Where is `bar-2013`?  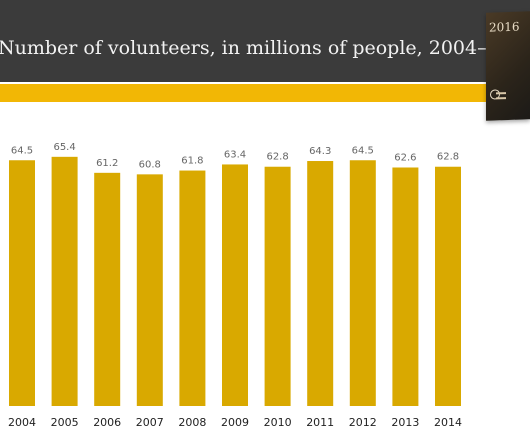
bar-2013 is located at coordinates (405, 286).